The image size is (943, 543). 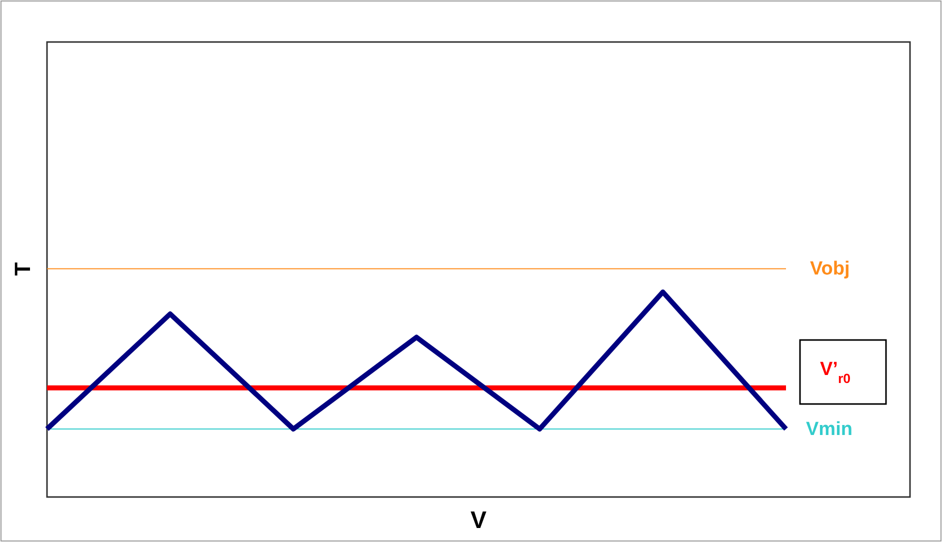 What do you see at coordinates (835, 372) in the screenshot?
I see `ref-line-label: V’$_{r0}$` at bounding box center [835, 372].